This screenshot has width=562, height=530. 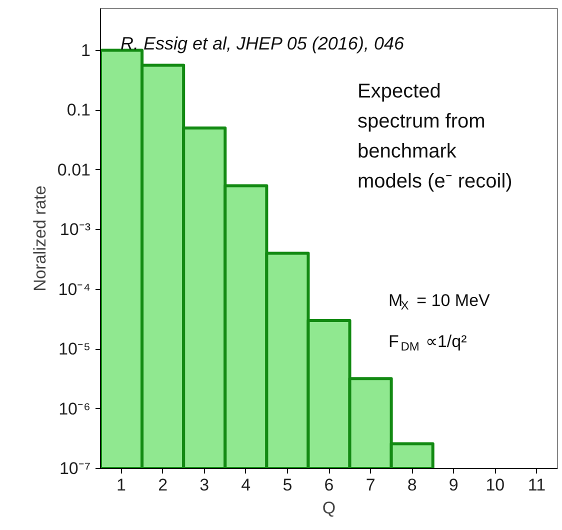 I want to click on y-tick-label: 10⁻⁶, so click(x=74, y=408).